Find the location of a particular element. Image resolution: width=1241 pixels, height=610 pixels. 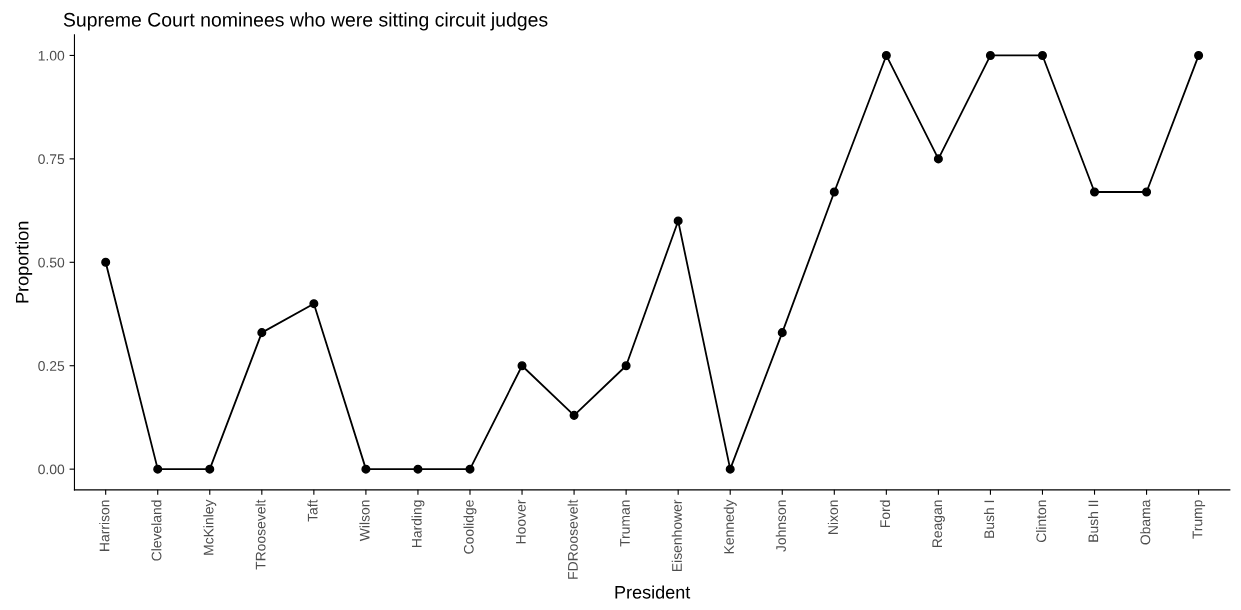

y-tick-label: 0.50 is located at coordinates (51, 262).